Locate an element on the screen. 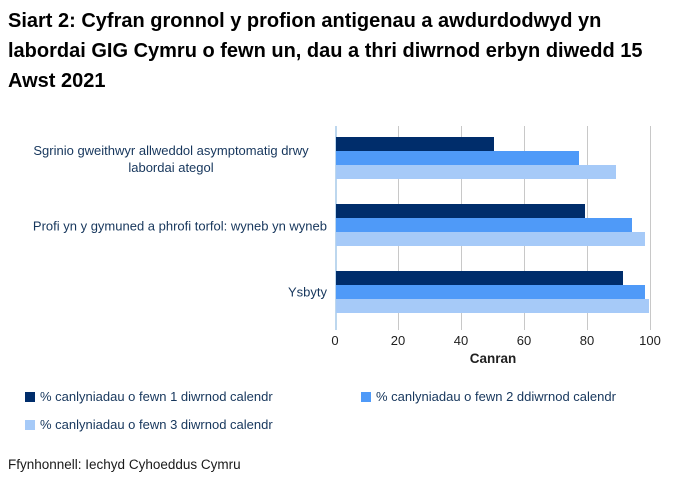 Image resolution: width=678 pixels, height=485 pixels. legend-item-3-diwrnod: % canlyniadau o fewn 3 diwrnod calendr is located at coordinates (149, 424).